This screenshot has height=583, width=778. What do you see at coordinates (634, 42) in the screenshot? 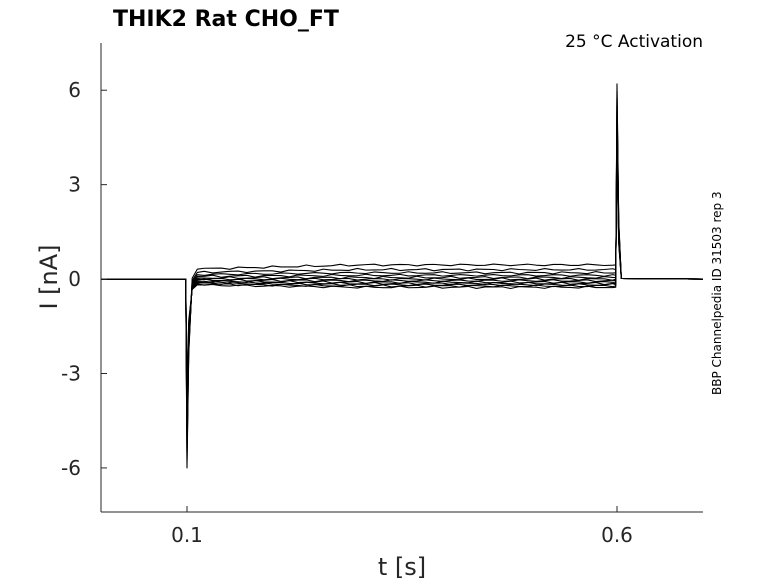
I see `chart-subtitle: 25 °C Activation` at bounding box center [634, 42].